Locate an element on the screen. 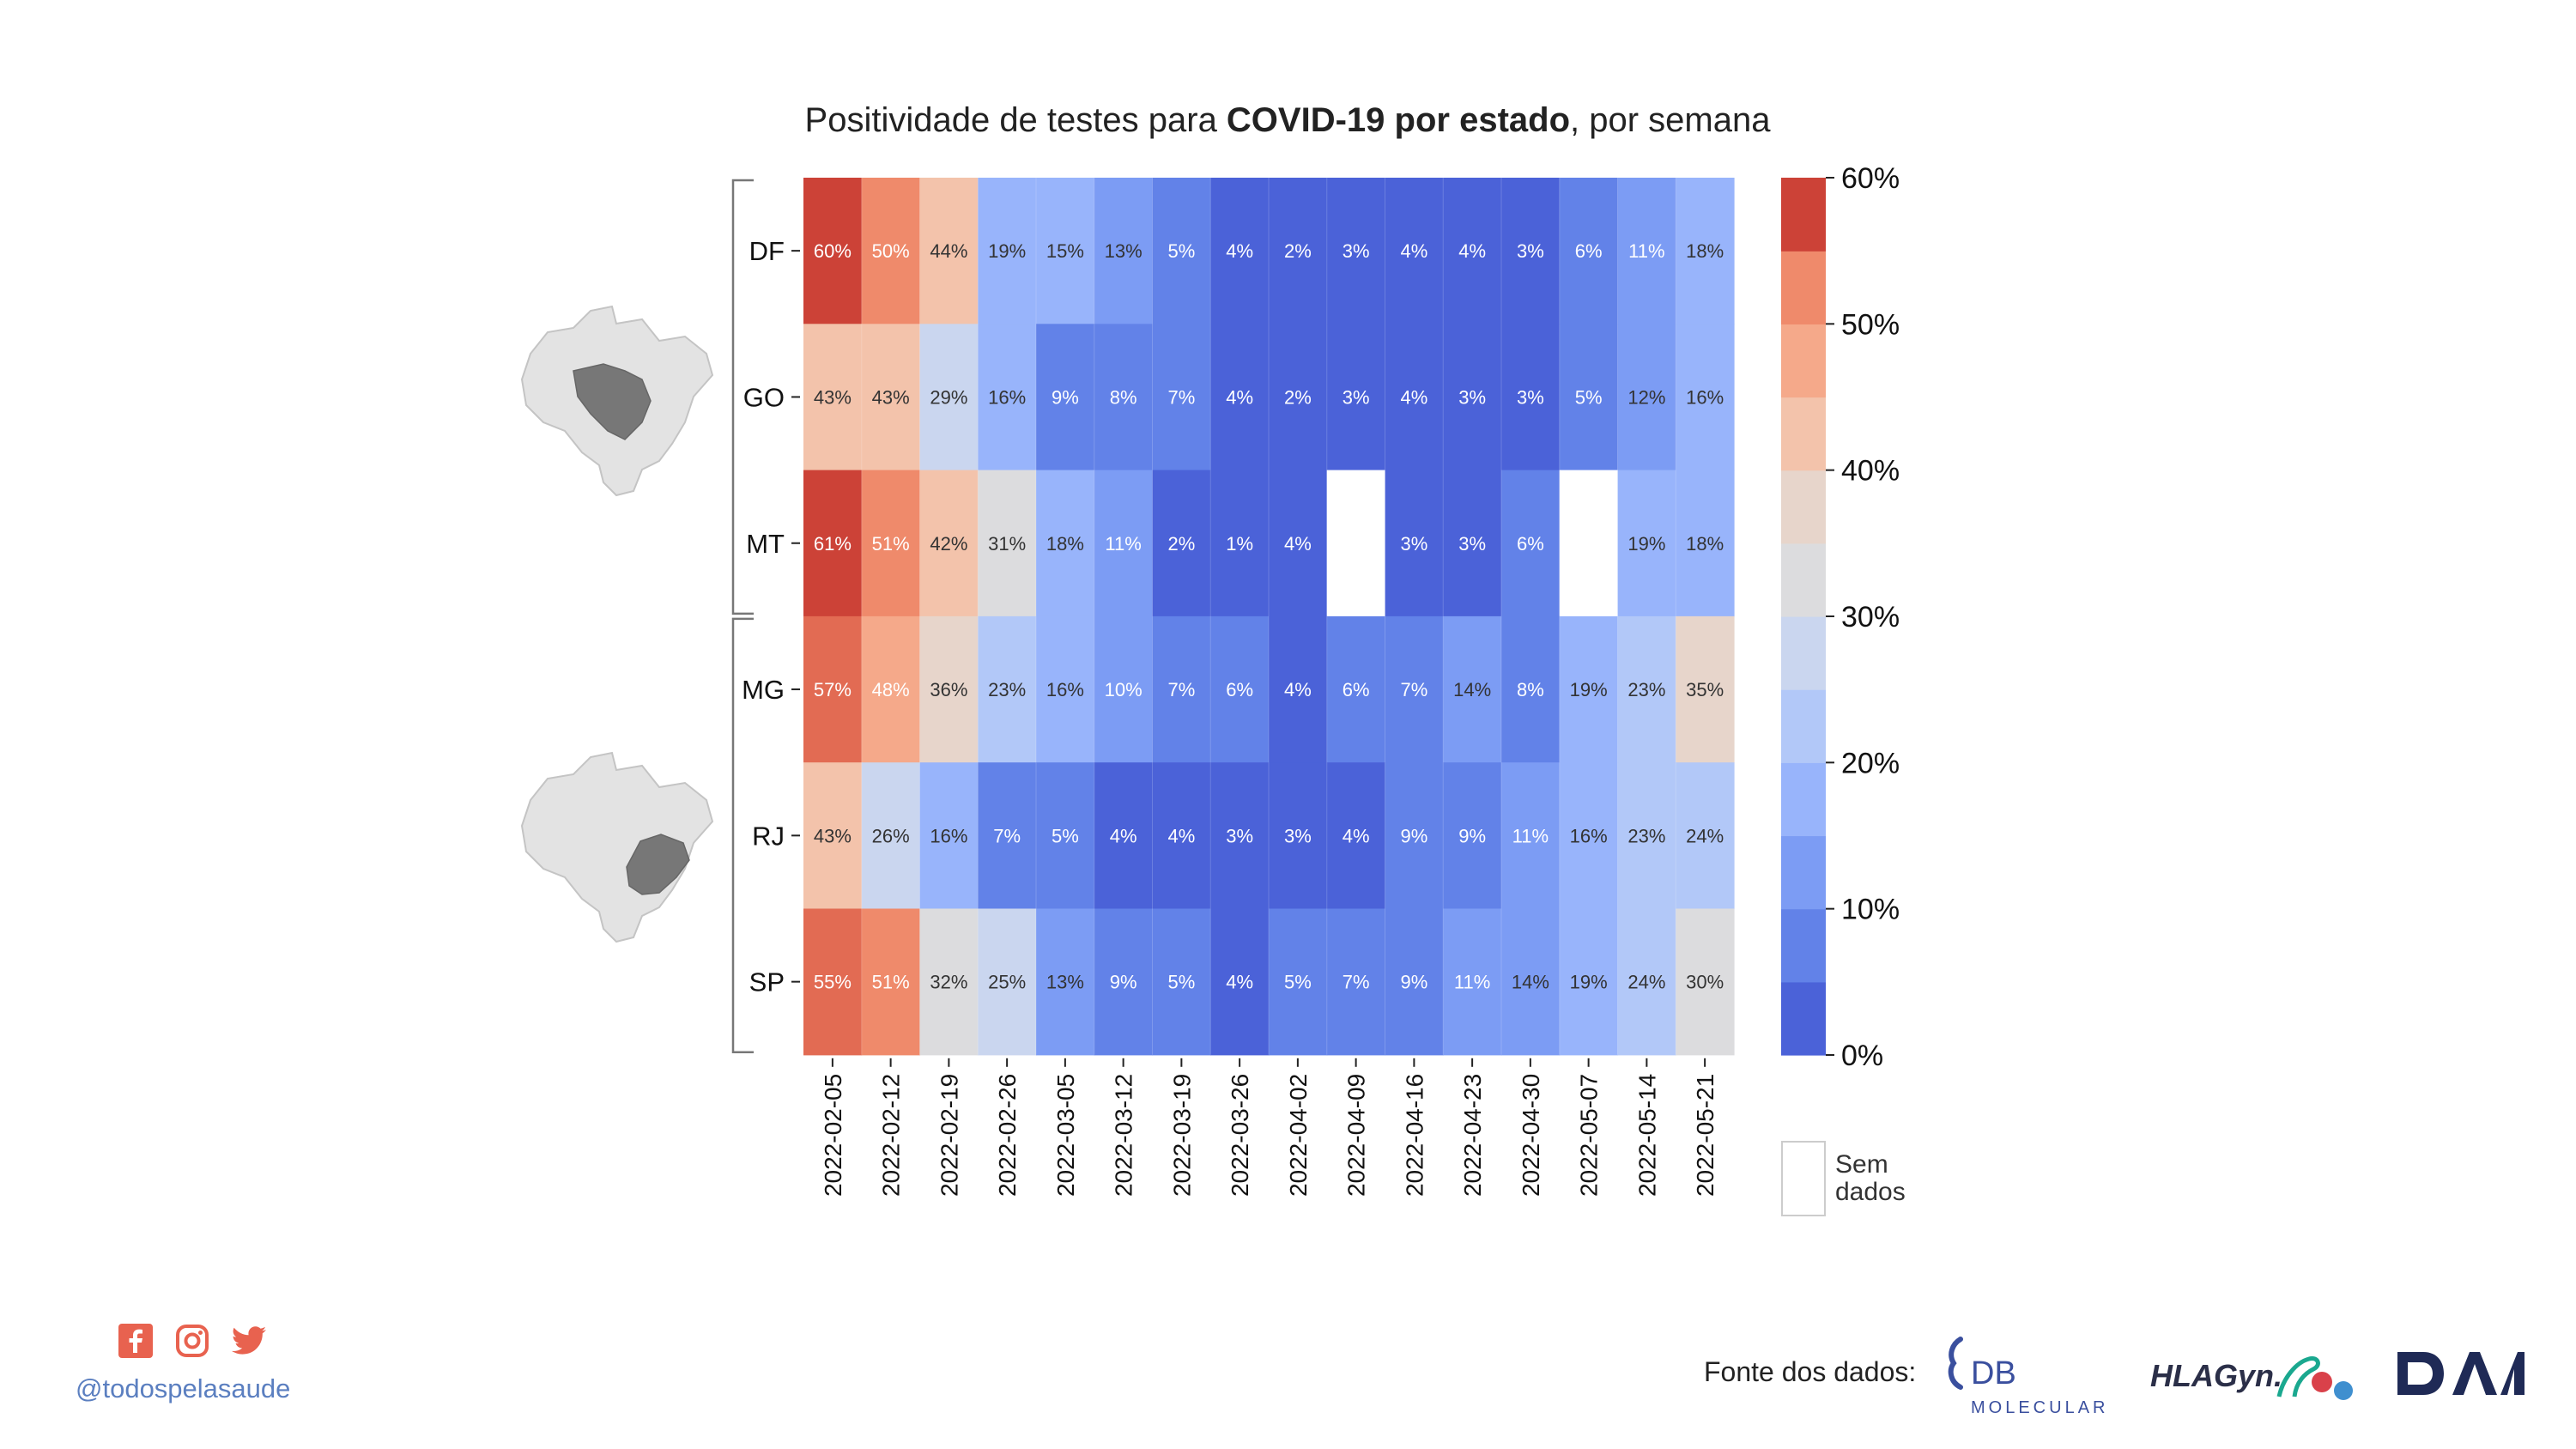 The width and height of the screenshot is (2576, 1449). social-handle: @todospelasaude is located at coordinates (183, 1388).